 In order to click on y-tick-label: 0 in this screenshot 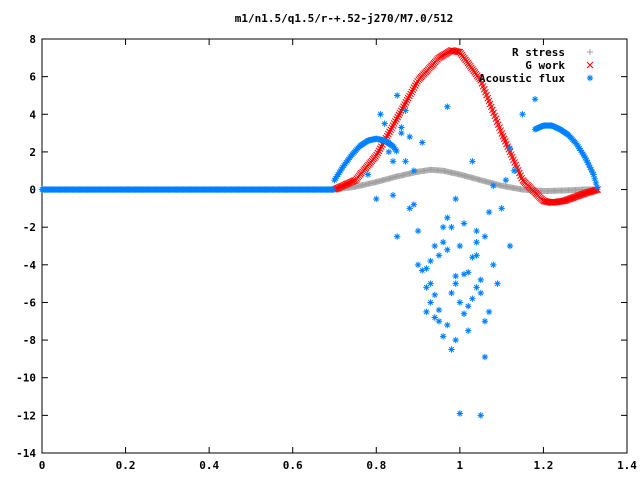, I will do `click(32, 190)`.